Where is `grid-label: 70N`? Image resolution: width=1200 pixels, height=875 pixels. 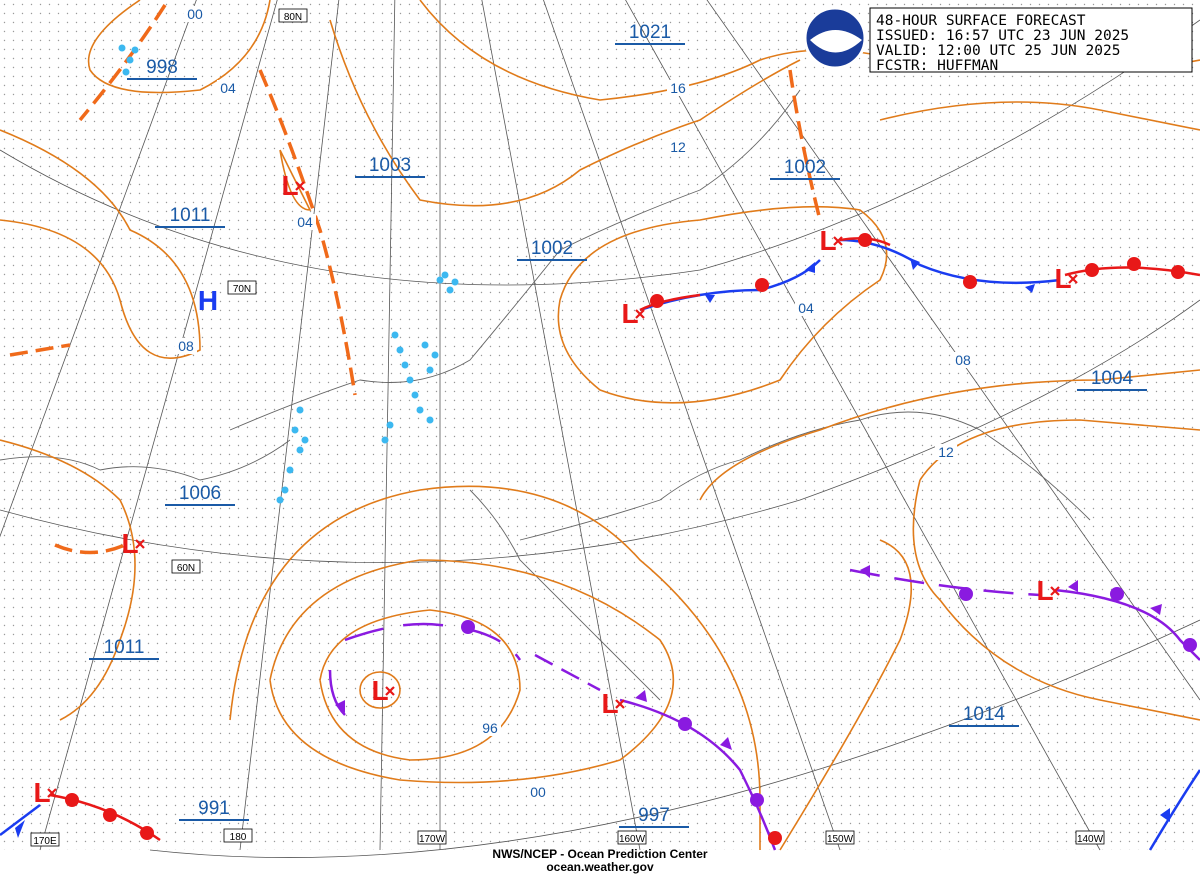
grid-label: 70N is located at coordinates (242, 289).